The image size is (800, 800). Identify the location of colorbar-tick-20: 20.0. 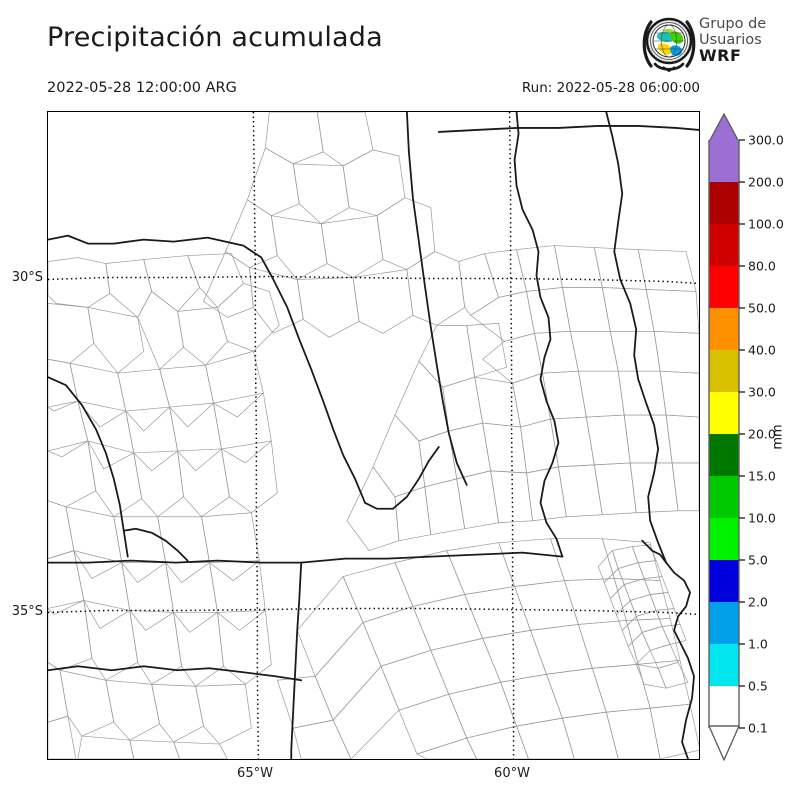
(762, 434).